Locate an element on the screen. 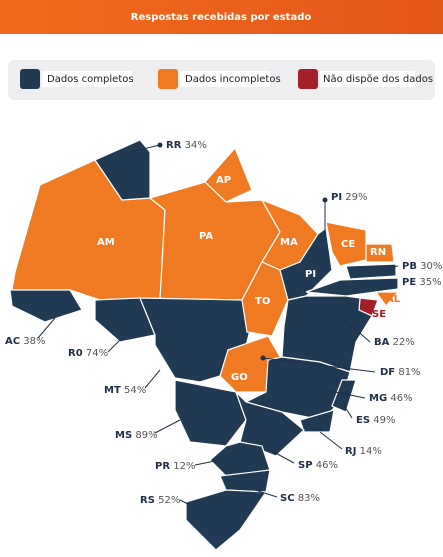 This screenshot has height=557, width=443. label-part: MT is located at coordinates (112, 390).